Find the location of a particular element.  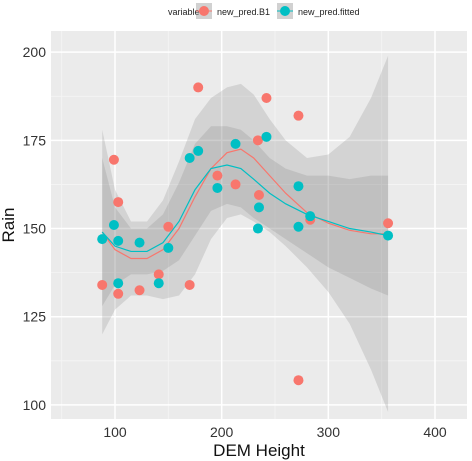

legend-label-fitted: new_pred.fitted is located at coordinates (329, 12).